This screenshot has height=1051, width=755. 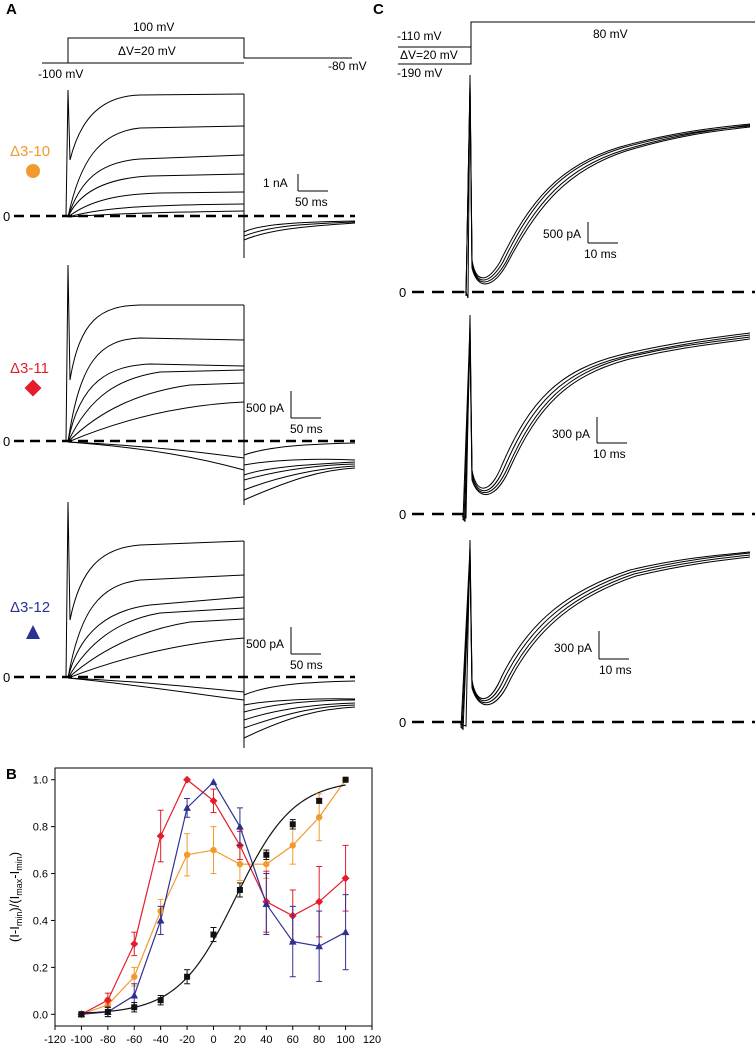 I want to click on panel-a-tail-voltage: -80 mV, so click(x=347, y=66).